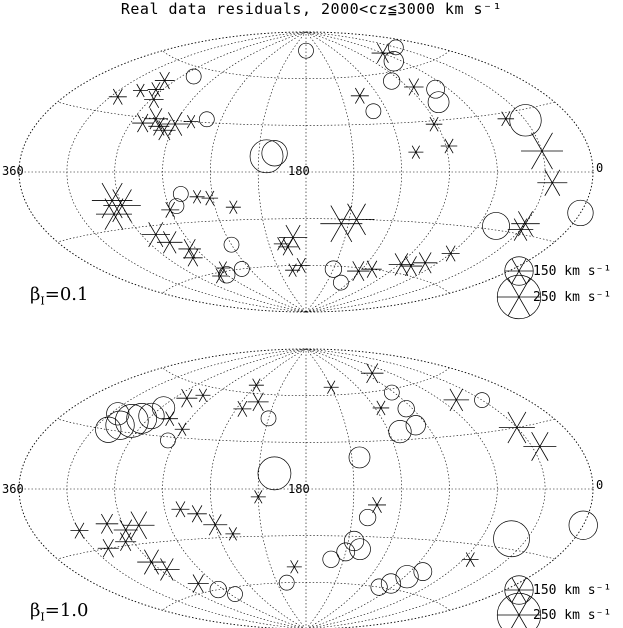 The image size is (623, 628). Describe the element at coordinates (299, 171) in the screenshot. I see `top-label-180: 180` at that location.